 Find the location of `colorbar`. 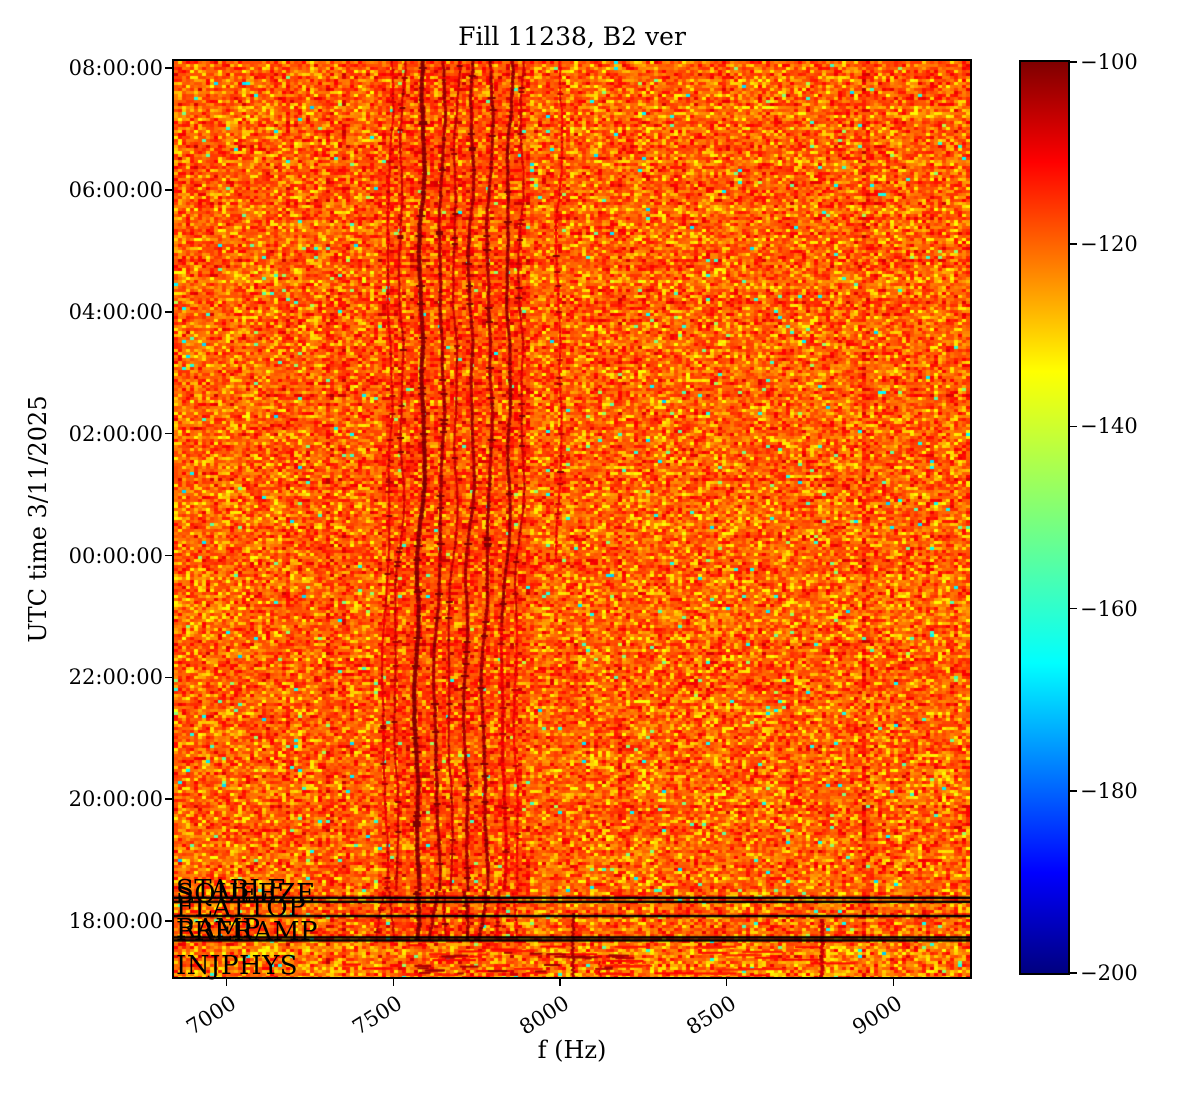

colorbar is located at coordinates (1044, 517).